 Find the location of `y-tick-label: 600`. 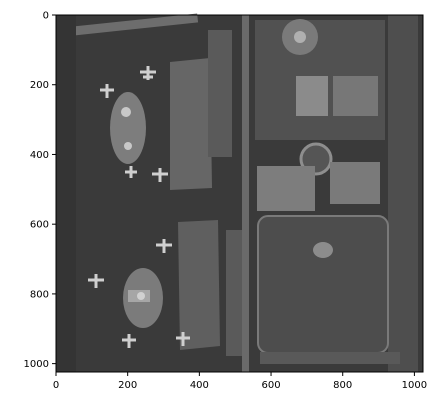

y-tick-label: 600 is located at coordinates (39, 225).